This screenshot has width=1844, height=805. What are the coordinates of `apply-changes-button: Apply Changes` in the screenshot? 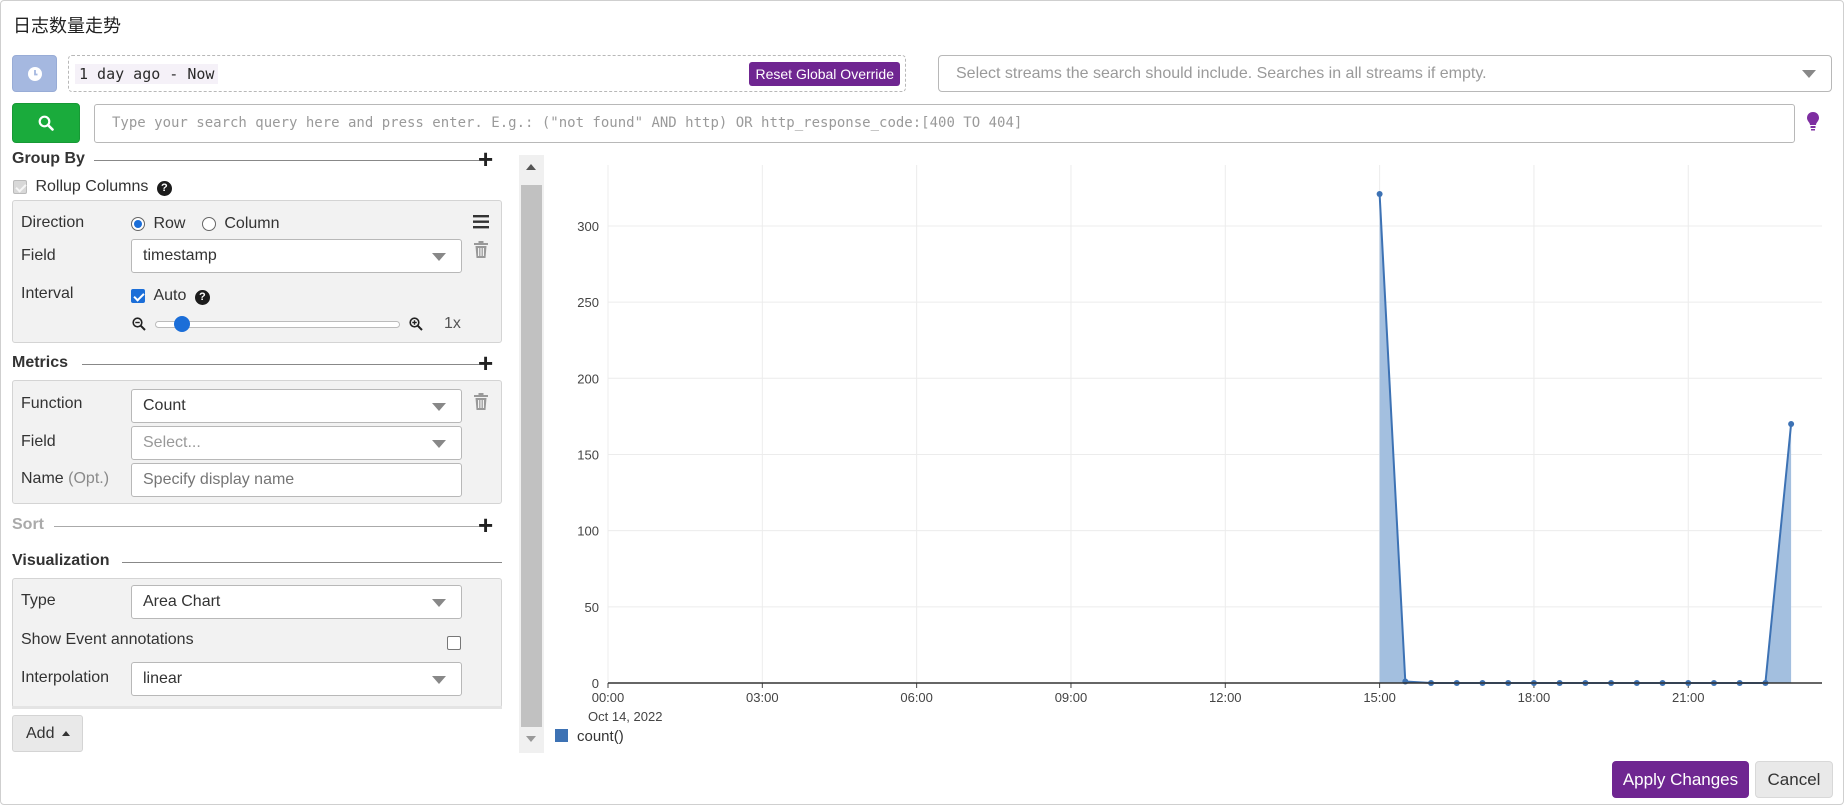 It's located at (1680, 779).